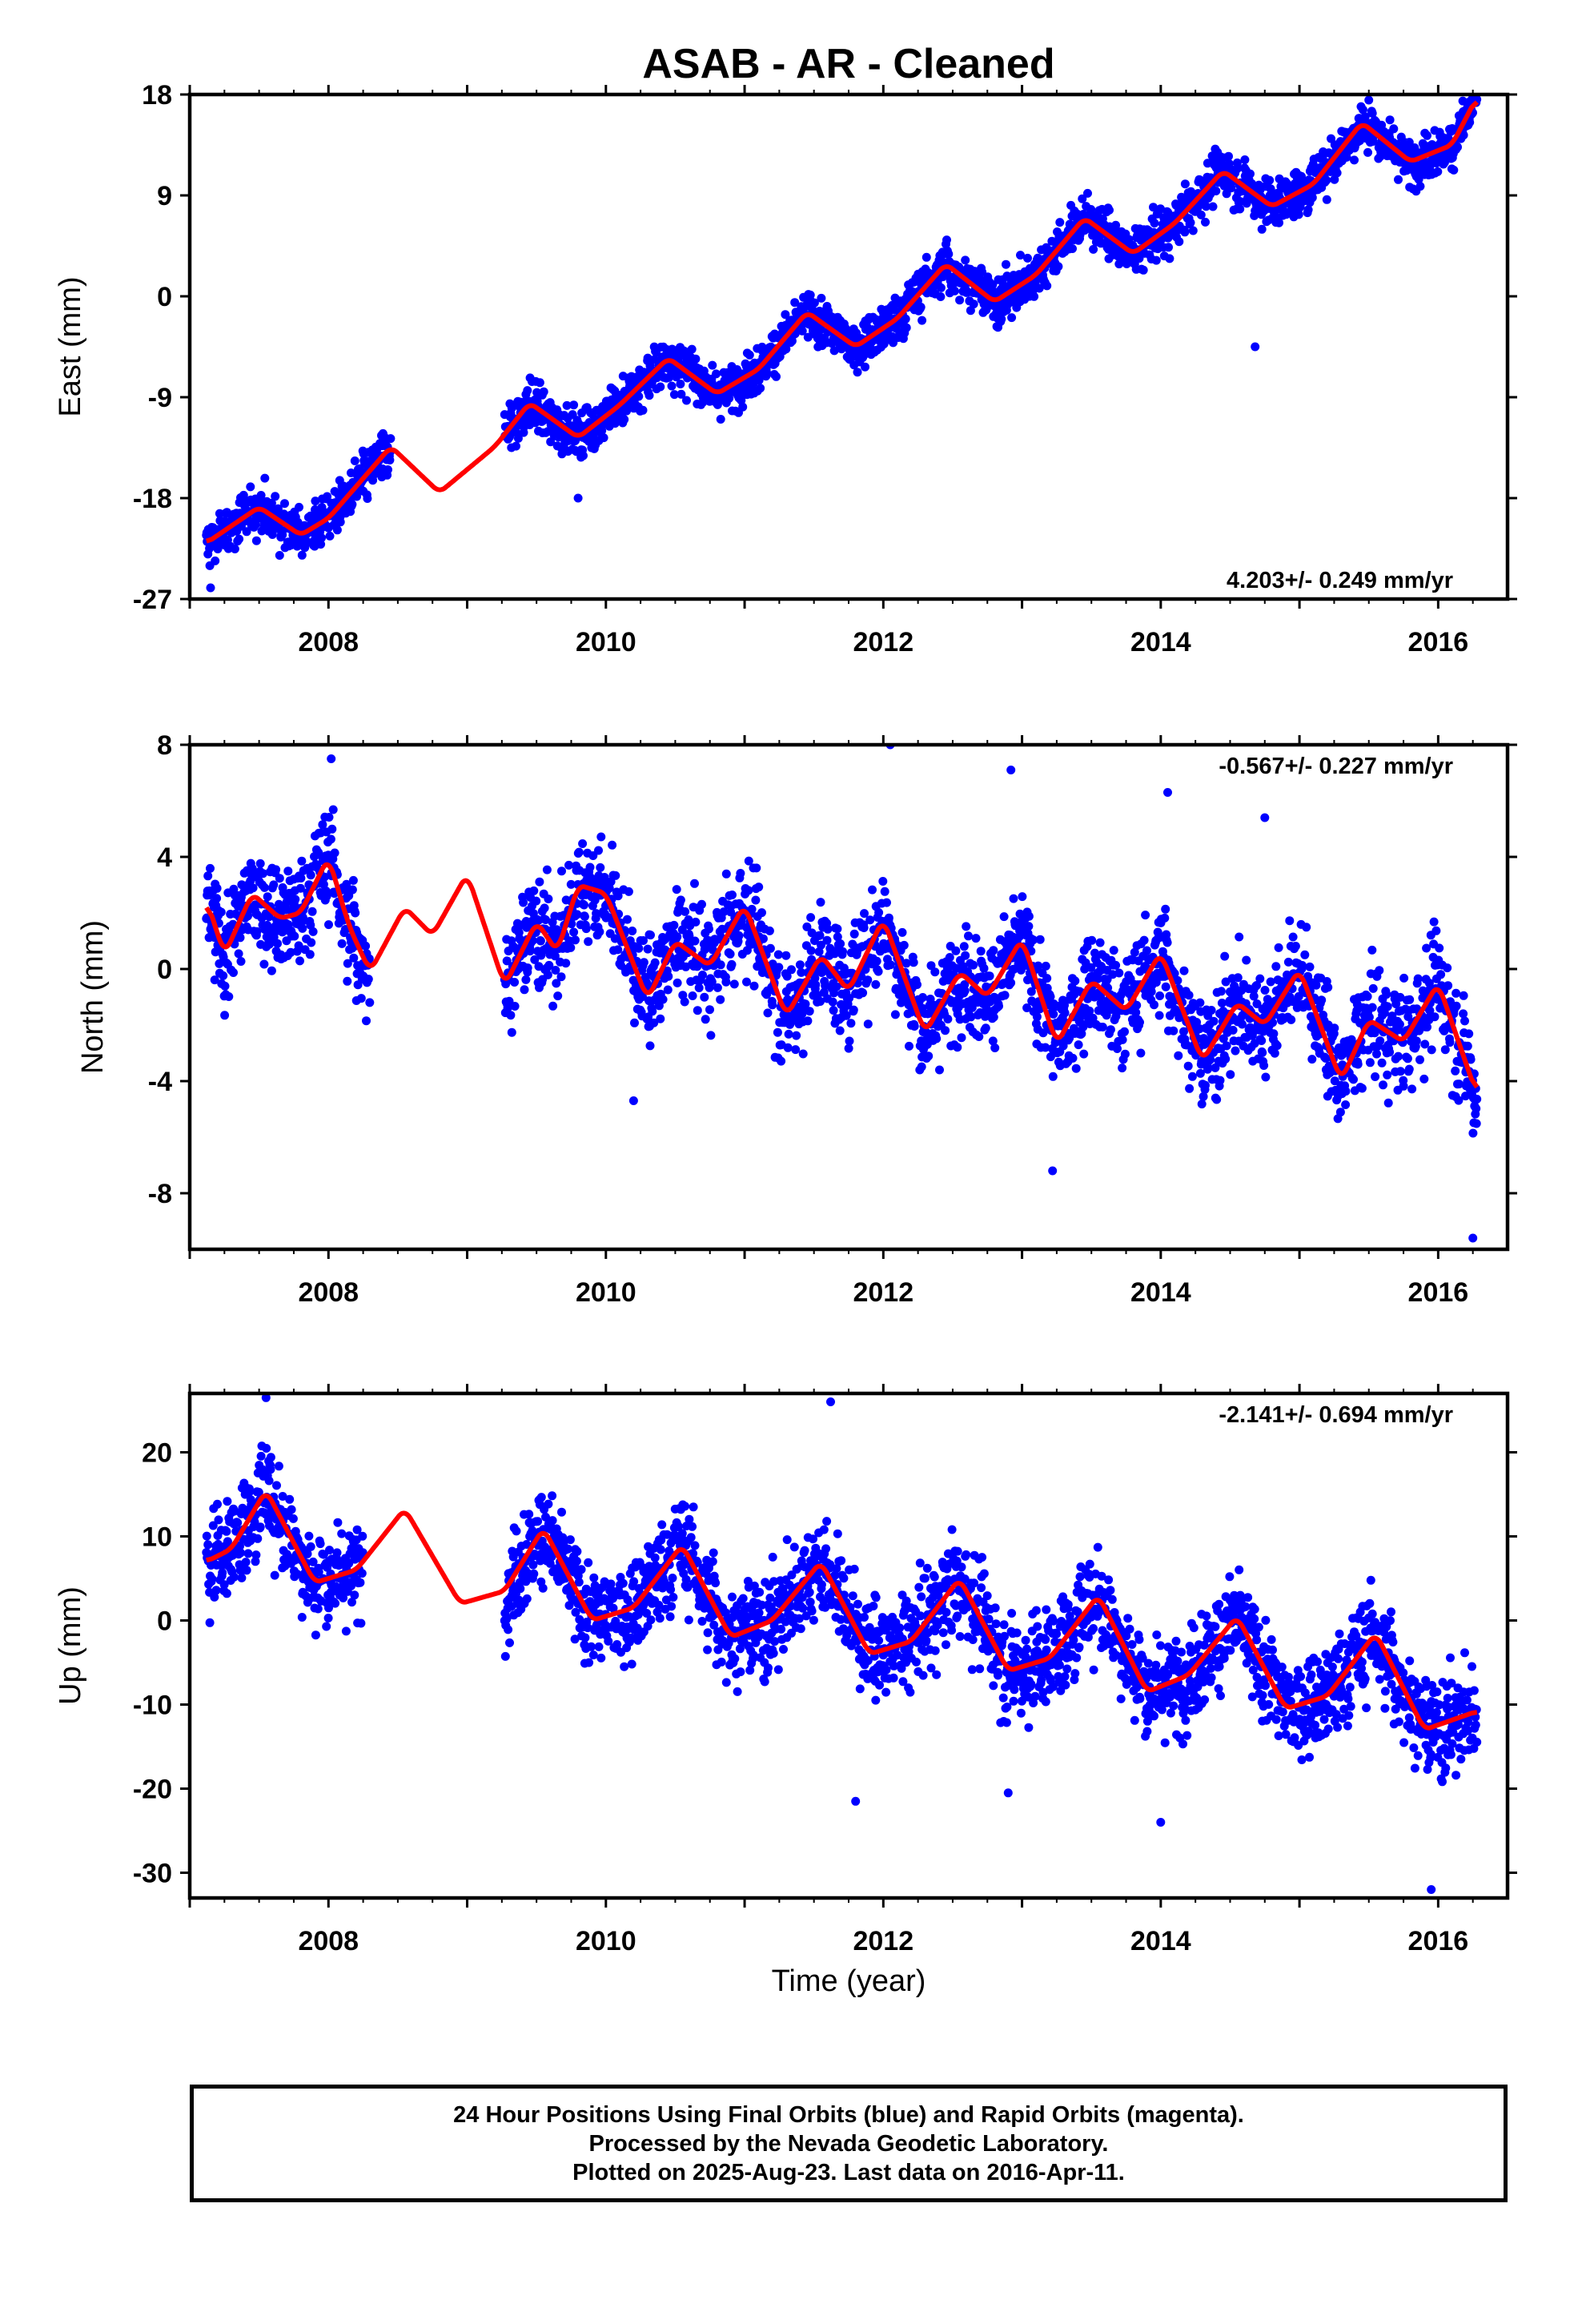 The height and width of the screenshot is (2324, 1582). I want to click on x-tick-label: 2012, so click(883, 642).